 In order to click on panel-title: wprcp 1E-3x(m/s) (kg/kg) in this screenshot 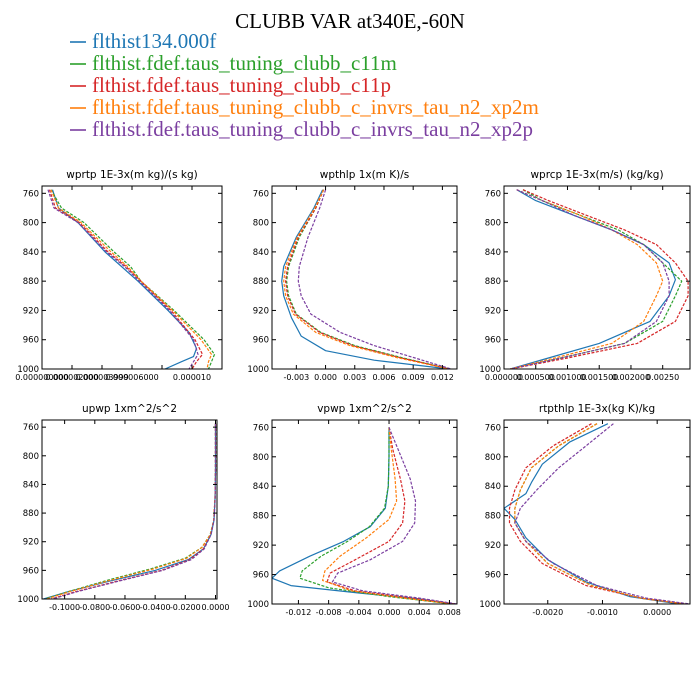, I will do `click(596, 175)`.